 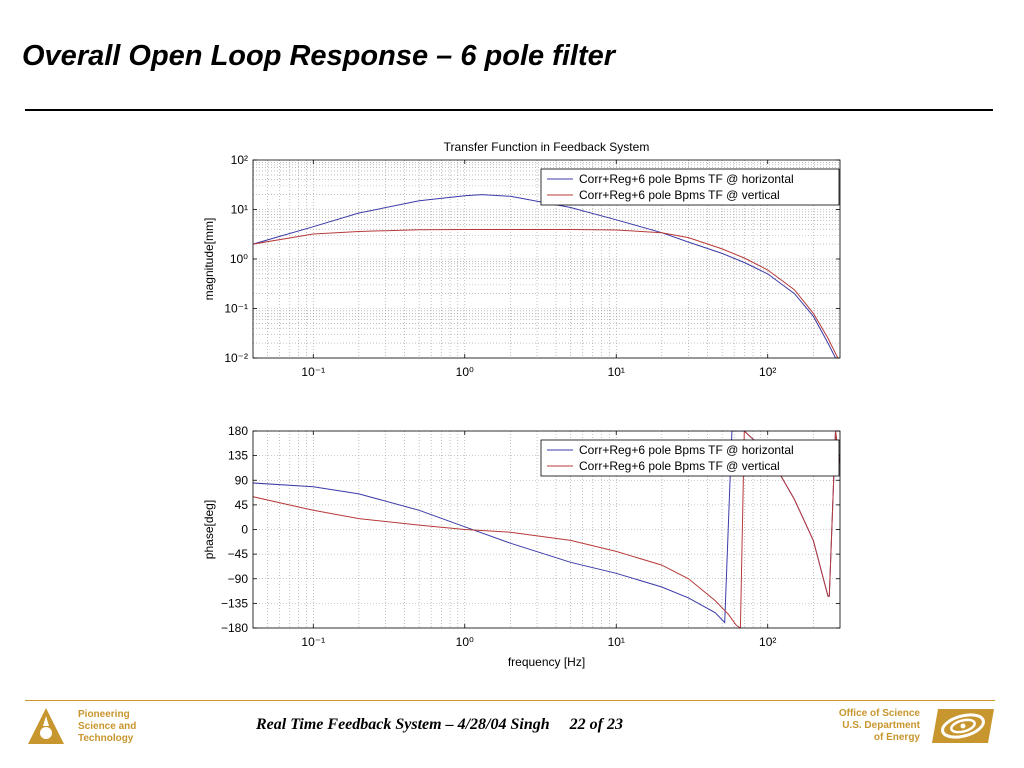 What do you see at coordinates (963, 728) in the screenshot?
I see `doe-seal-icon` at bounding box center [963, 728].